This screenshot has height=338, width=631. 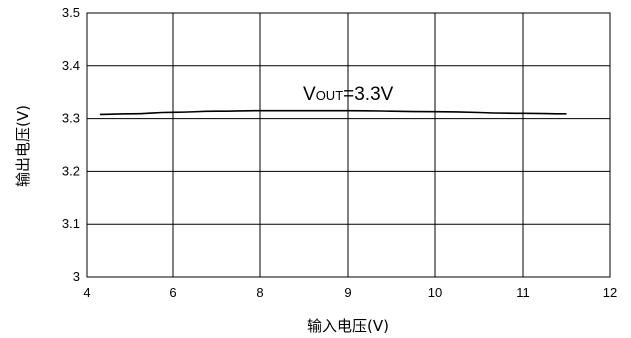 What do you see at coordinates (172, 292) in the screenshot?
I see `x-tick-label: 6` at bounding box center [172, 292].